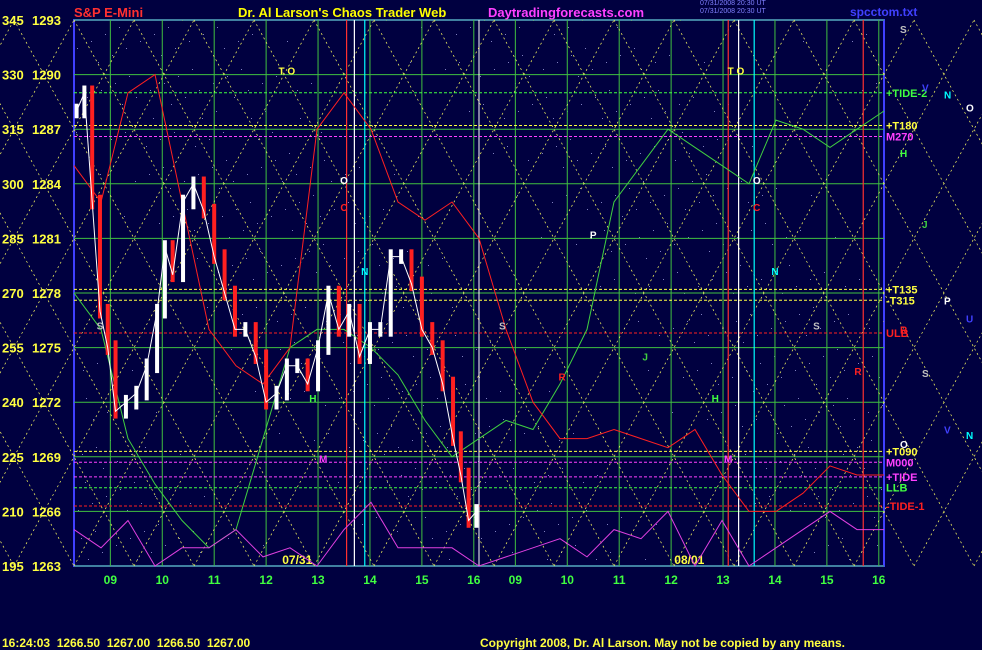 The width and height of the screenshot is (982, 650). What do you see at coordinates (46, 566) in the screenshot?
I see `price-tick-label: 1263` at bounding box center [46, 566].